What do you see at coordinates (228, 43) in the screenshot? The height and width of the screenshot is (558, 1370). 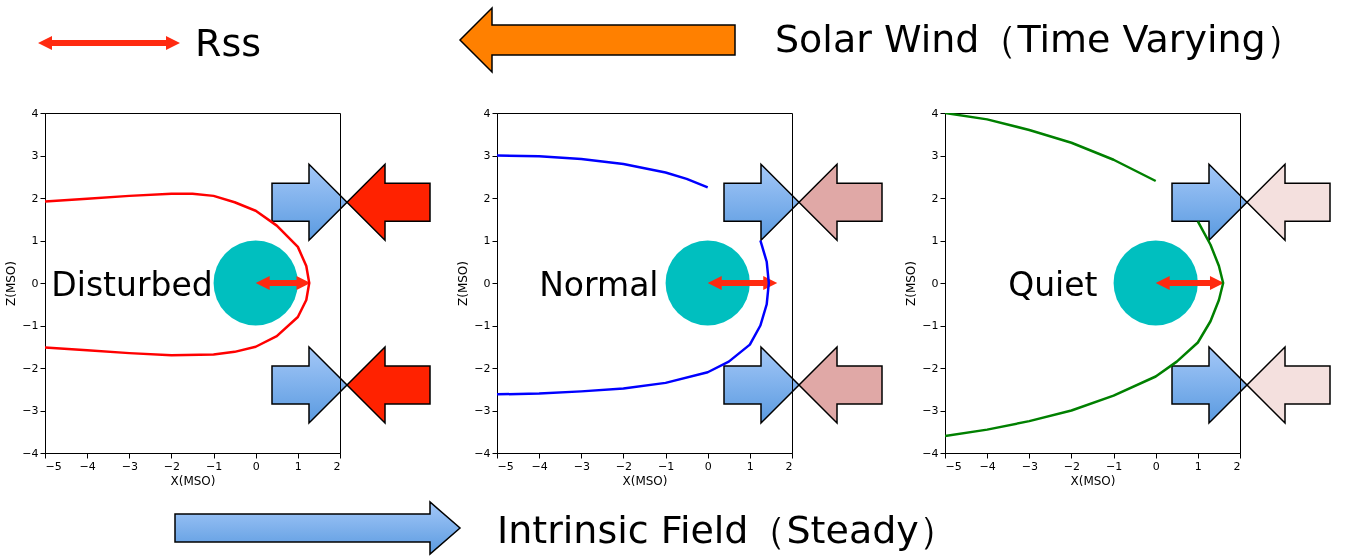 I see `text: Rss` at bounding box center [228, 43].